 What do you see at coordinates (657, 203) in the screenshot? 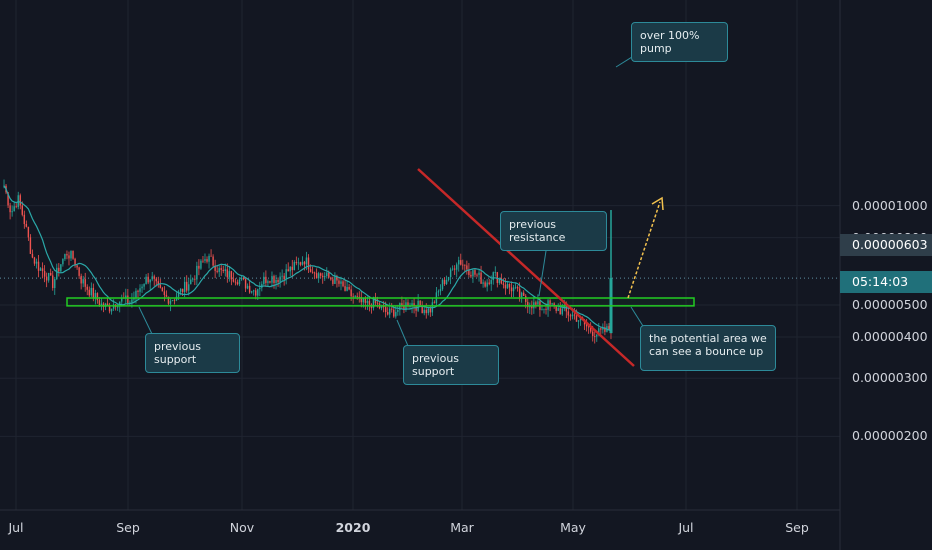
I see `forecast-arrow-head` at bounding box center [657, 203].